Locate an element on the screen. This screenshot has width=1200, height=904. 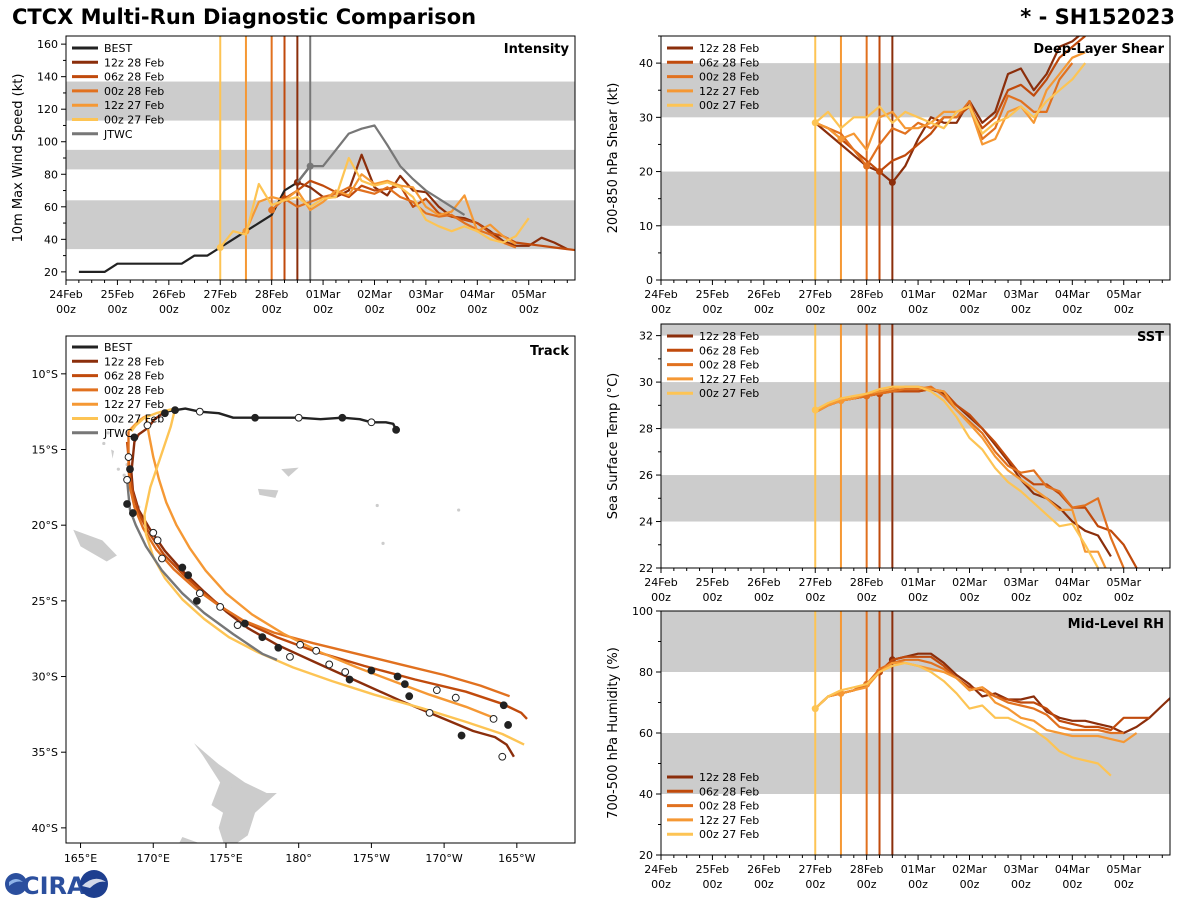
sst-xtick-label: 25Feb 00z is located at coordinates (712, 590).